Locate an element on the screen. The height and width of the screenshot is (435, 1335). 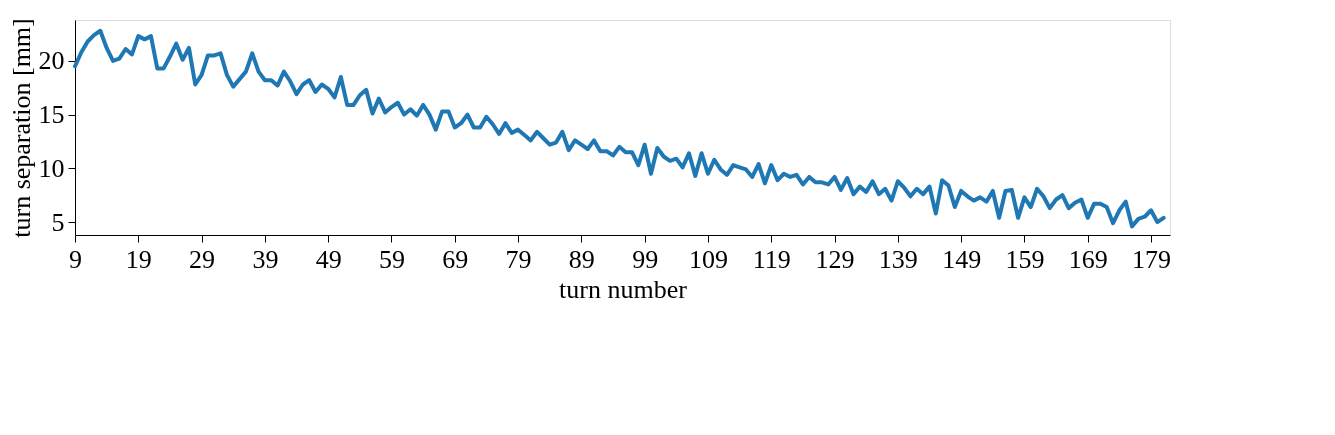
x-tick-label: 69 is located at coordinates (455, 259).